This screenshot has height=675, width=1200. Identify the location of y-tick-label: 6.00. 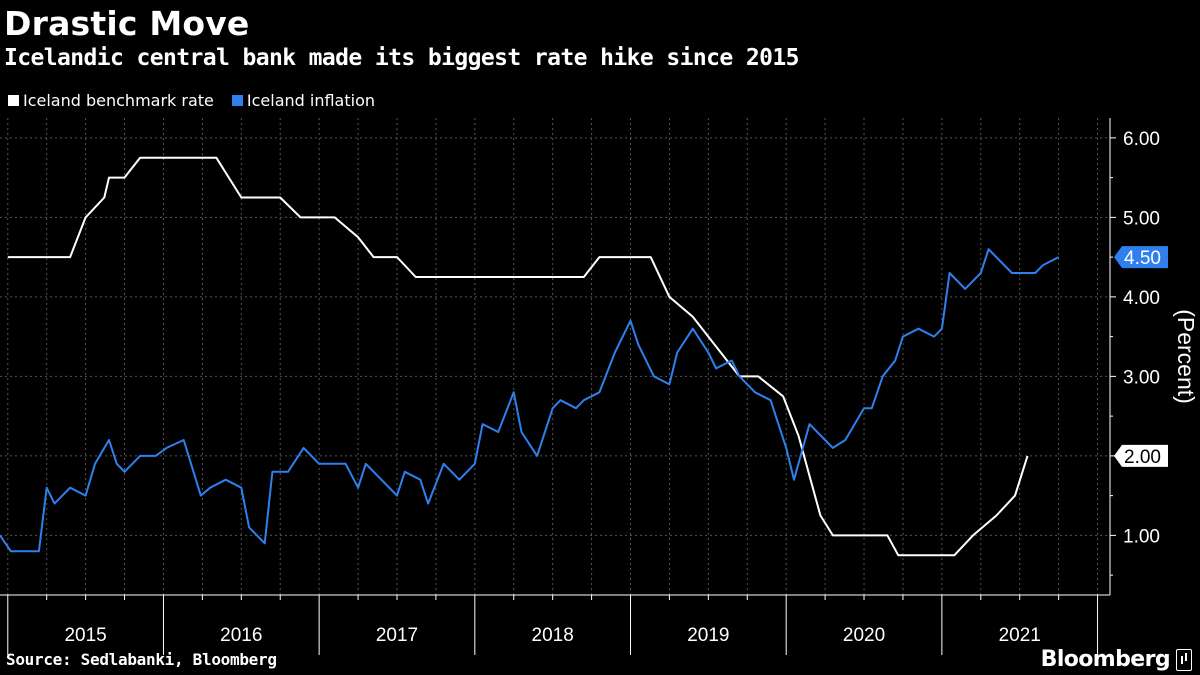
(1141, 139).